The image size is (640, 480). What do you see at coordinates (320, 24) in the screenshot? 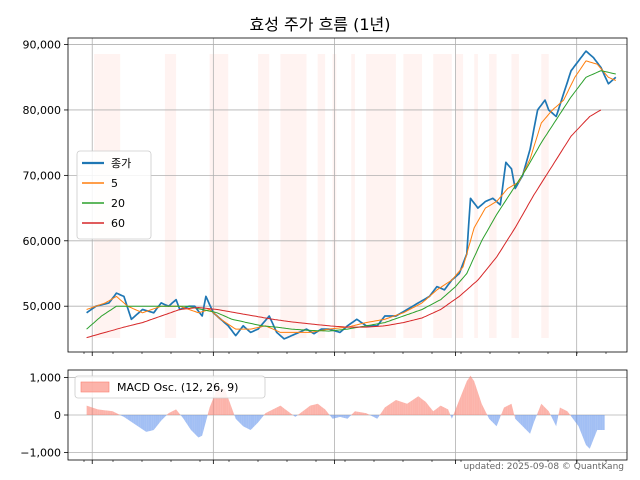
I see `chart-title: 효성 주가 흐름 (1년)` at bounding box center [320, 24].